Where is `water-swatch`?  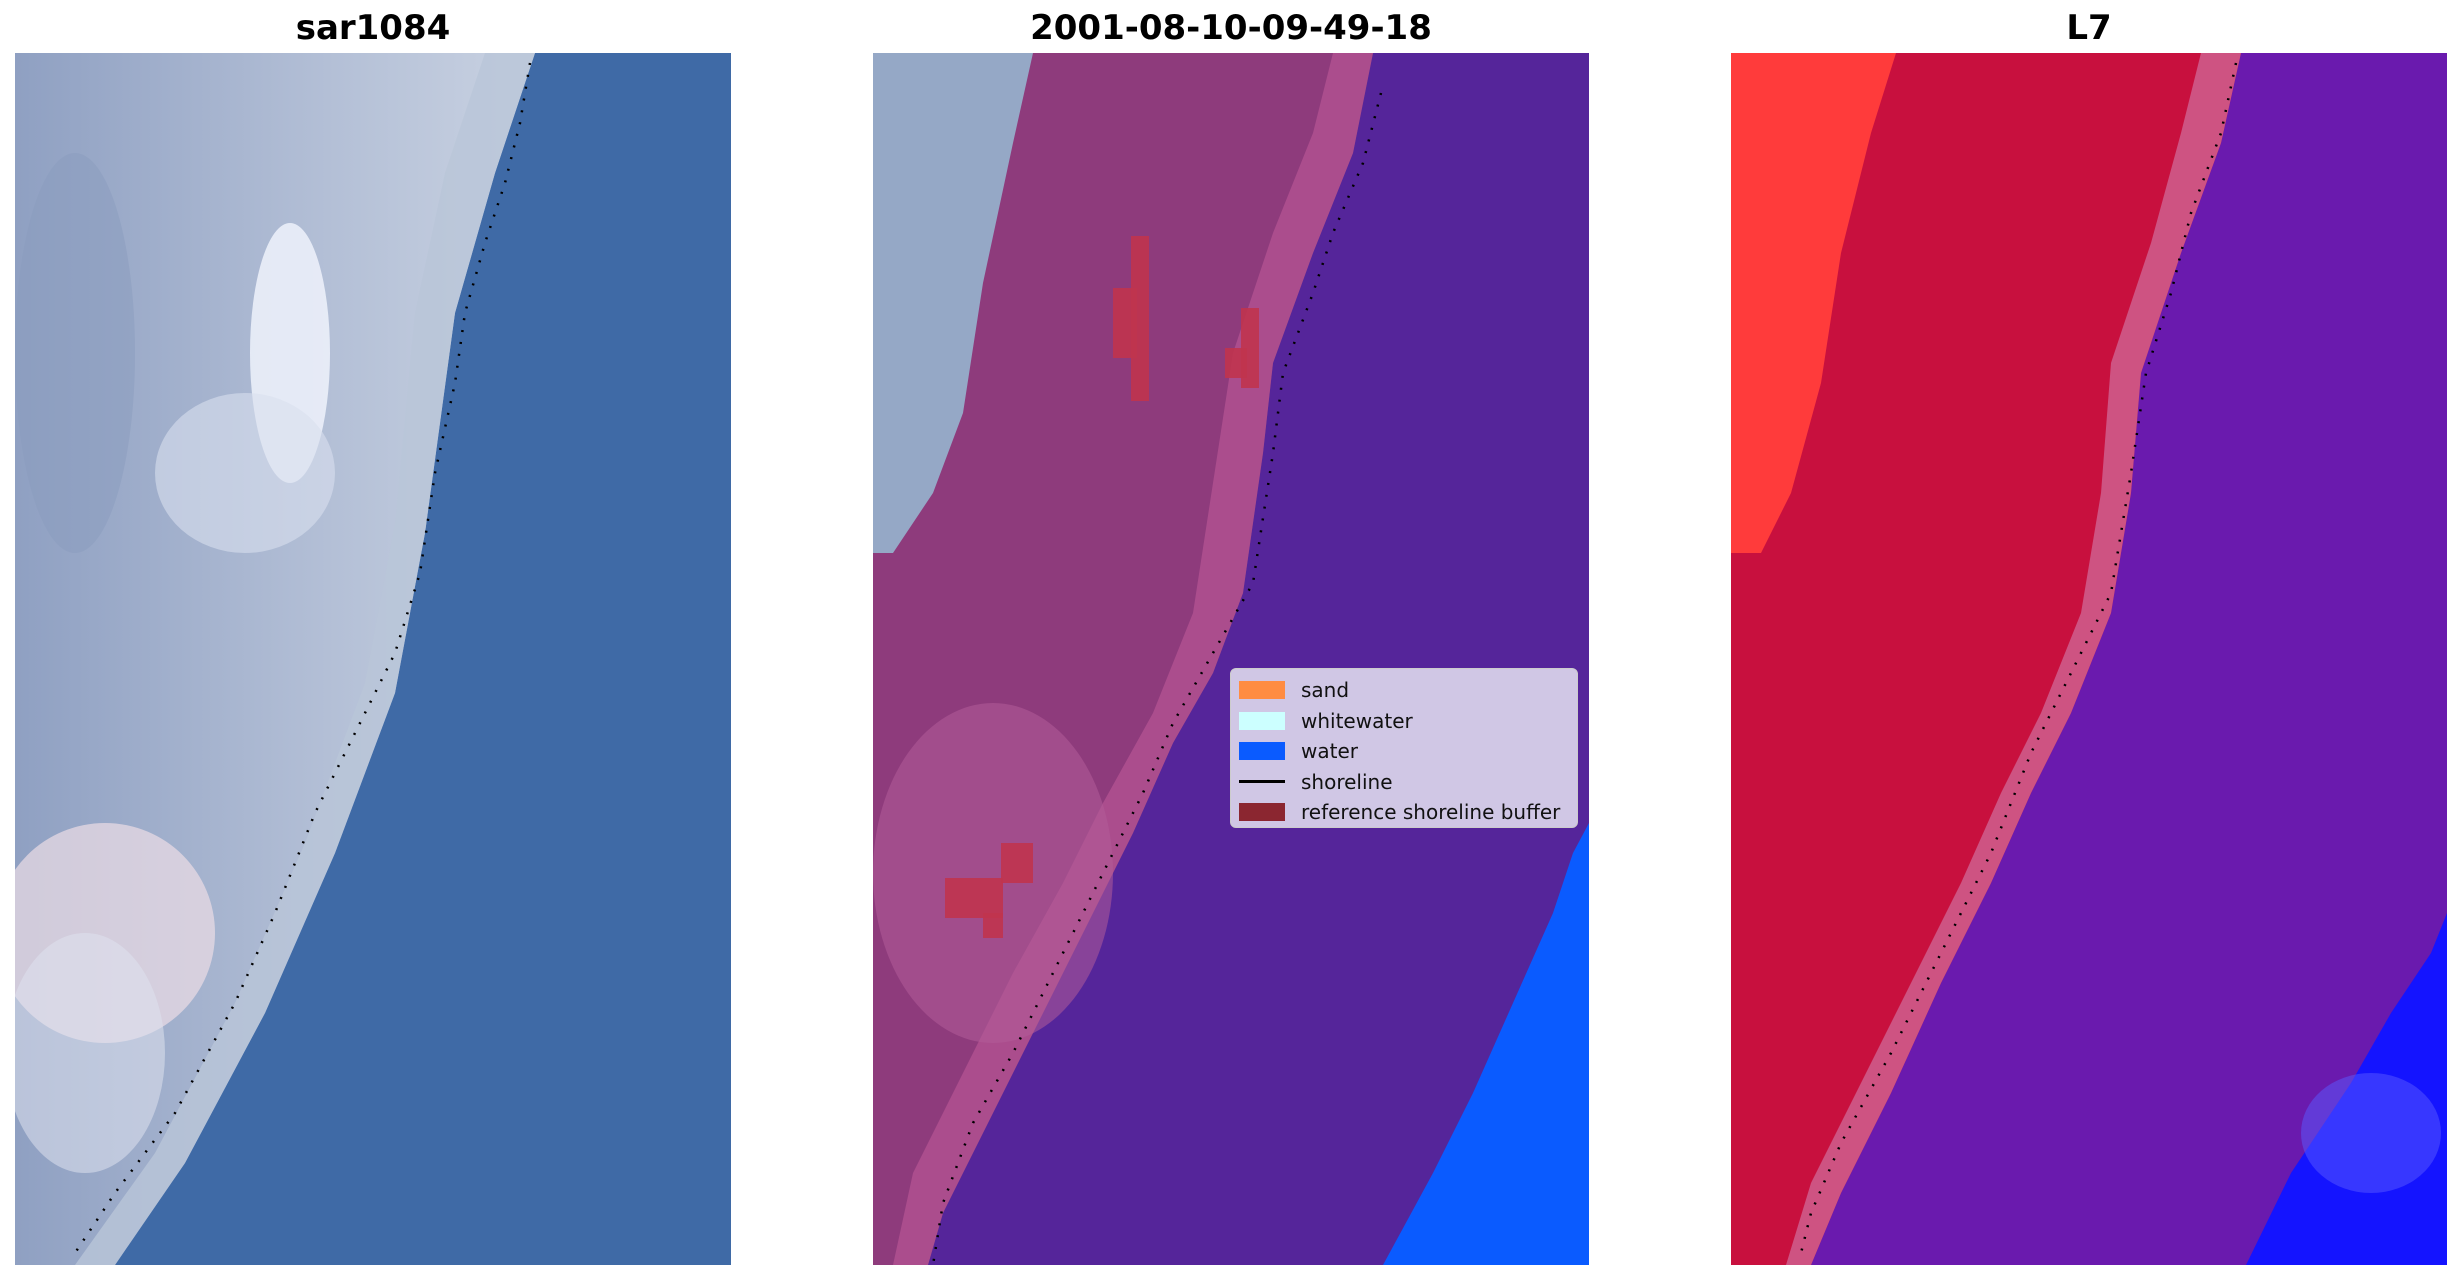
water-swatch is located at coordinates (1262, 751).